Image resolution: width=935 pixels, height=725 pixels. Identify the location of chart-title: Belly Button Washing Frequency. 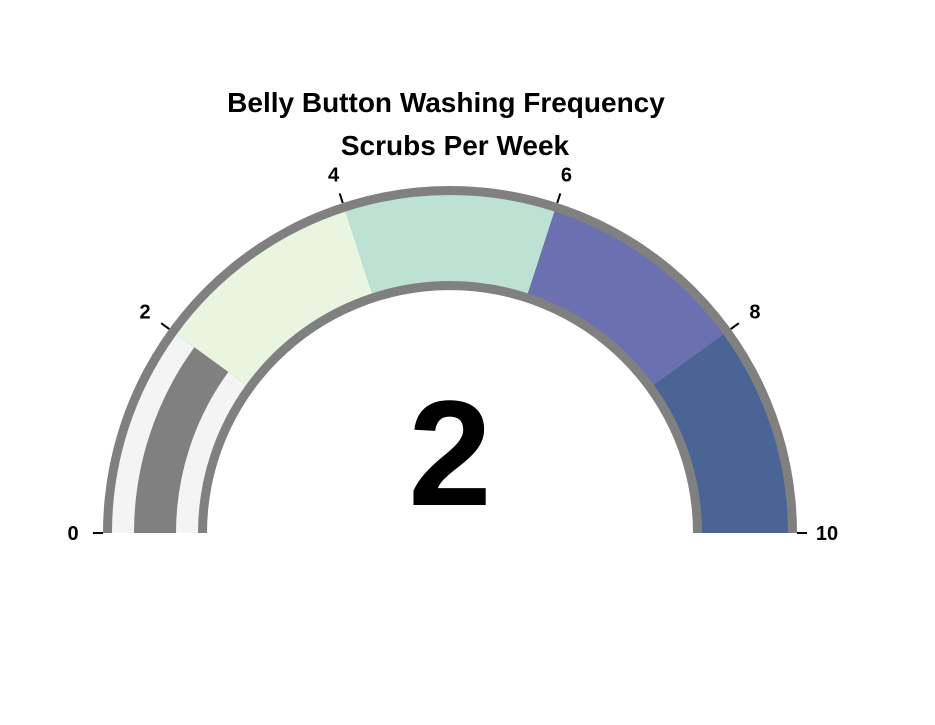
(446, 102).